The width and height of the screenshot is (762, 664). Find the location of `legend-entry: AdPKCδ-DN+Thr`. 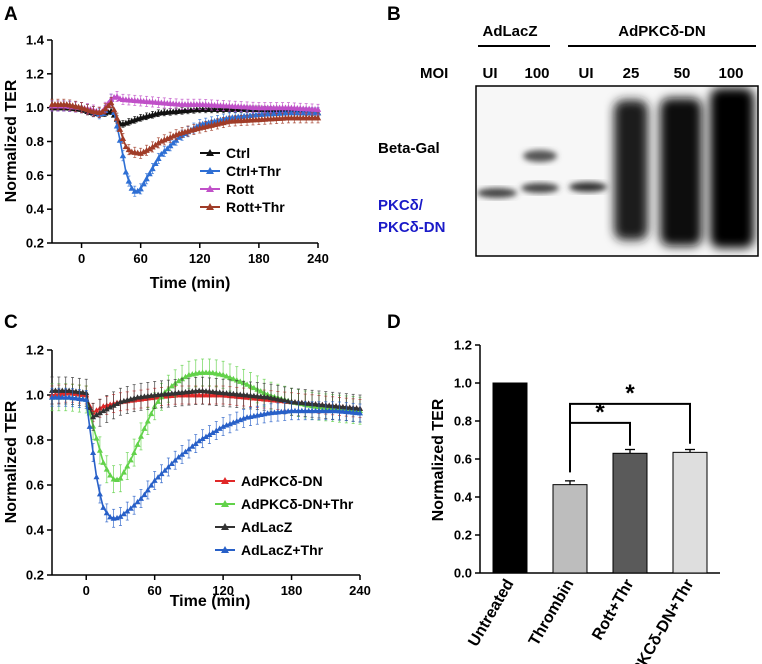

legend-entry: AdPKCδ-DN+Thr is located at coordinates (297, 504).